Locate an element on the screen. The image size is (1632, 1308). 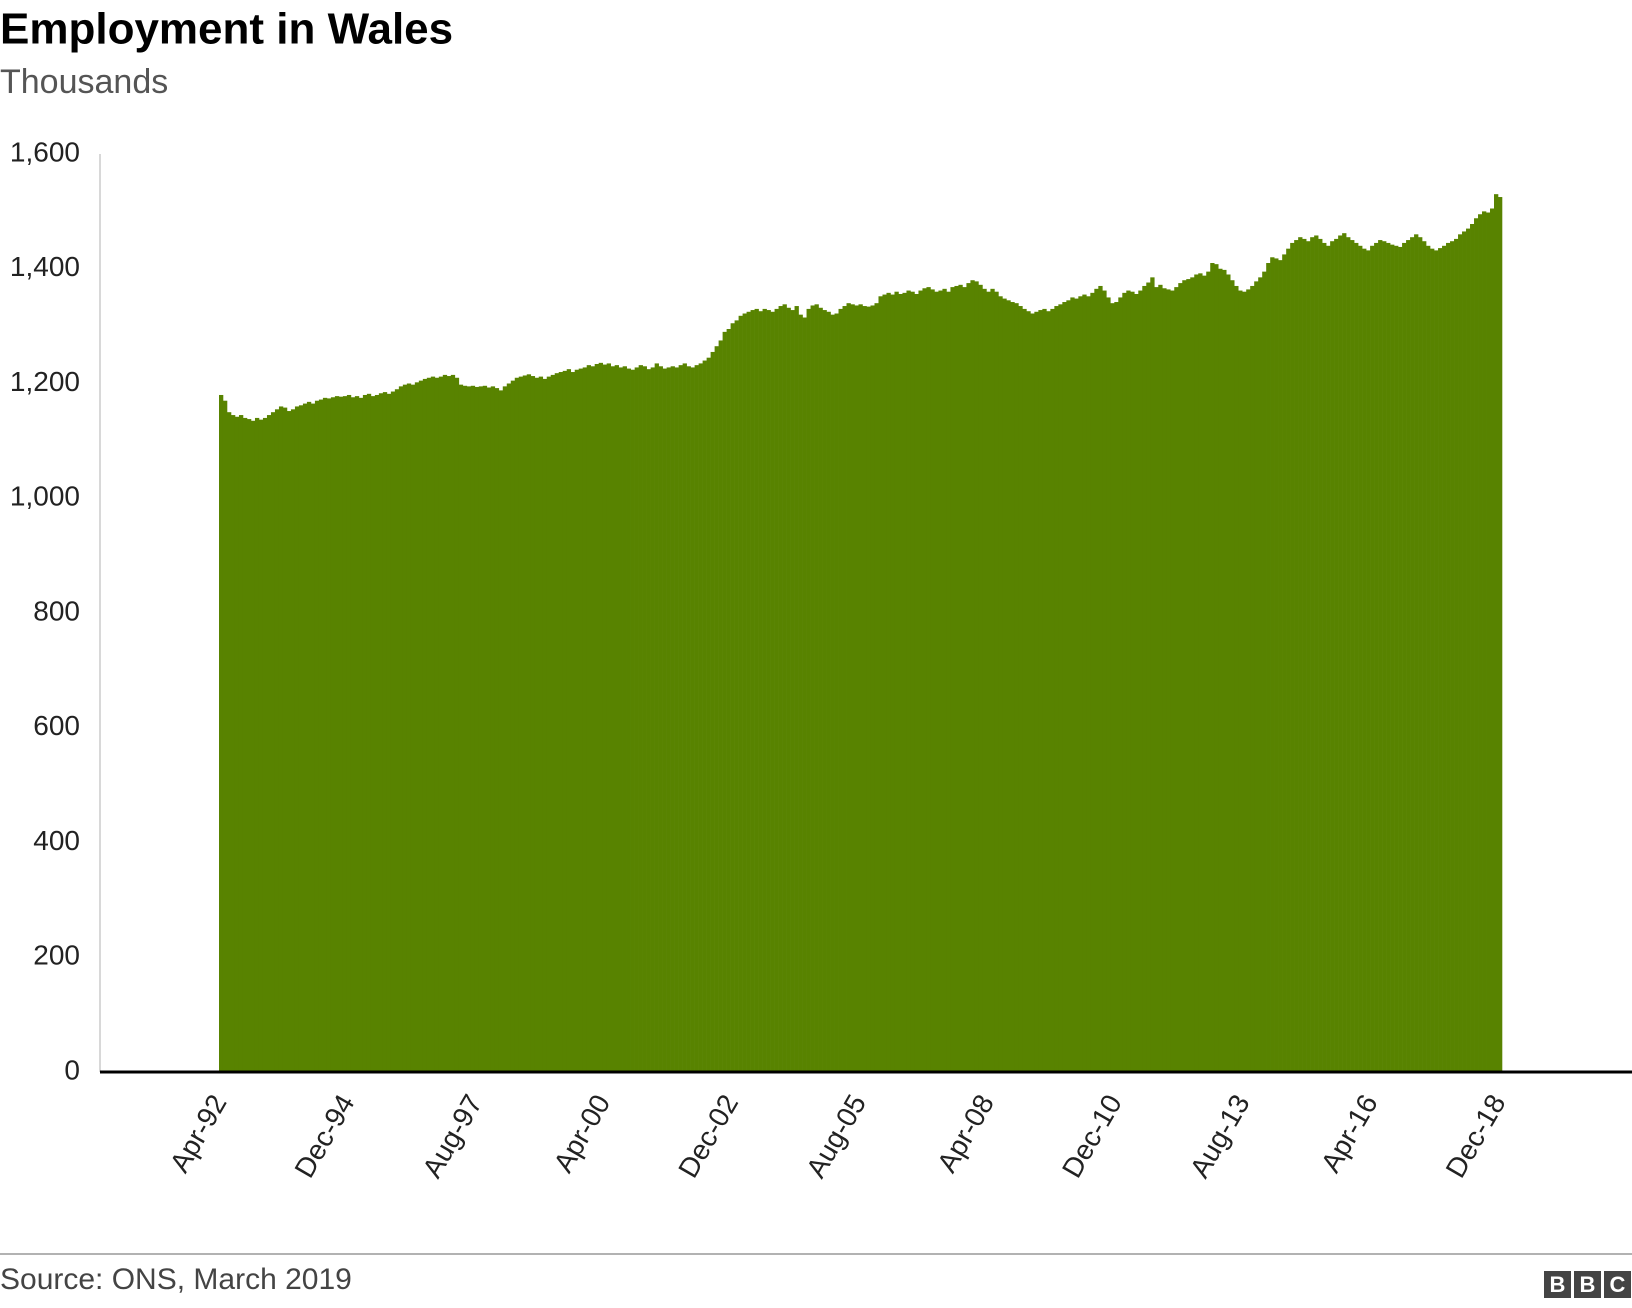
y-tick-label: 400 is located at coordinates (56, 840).